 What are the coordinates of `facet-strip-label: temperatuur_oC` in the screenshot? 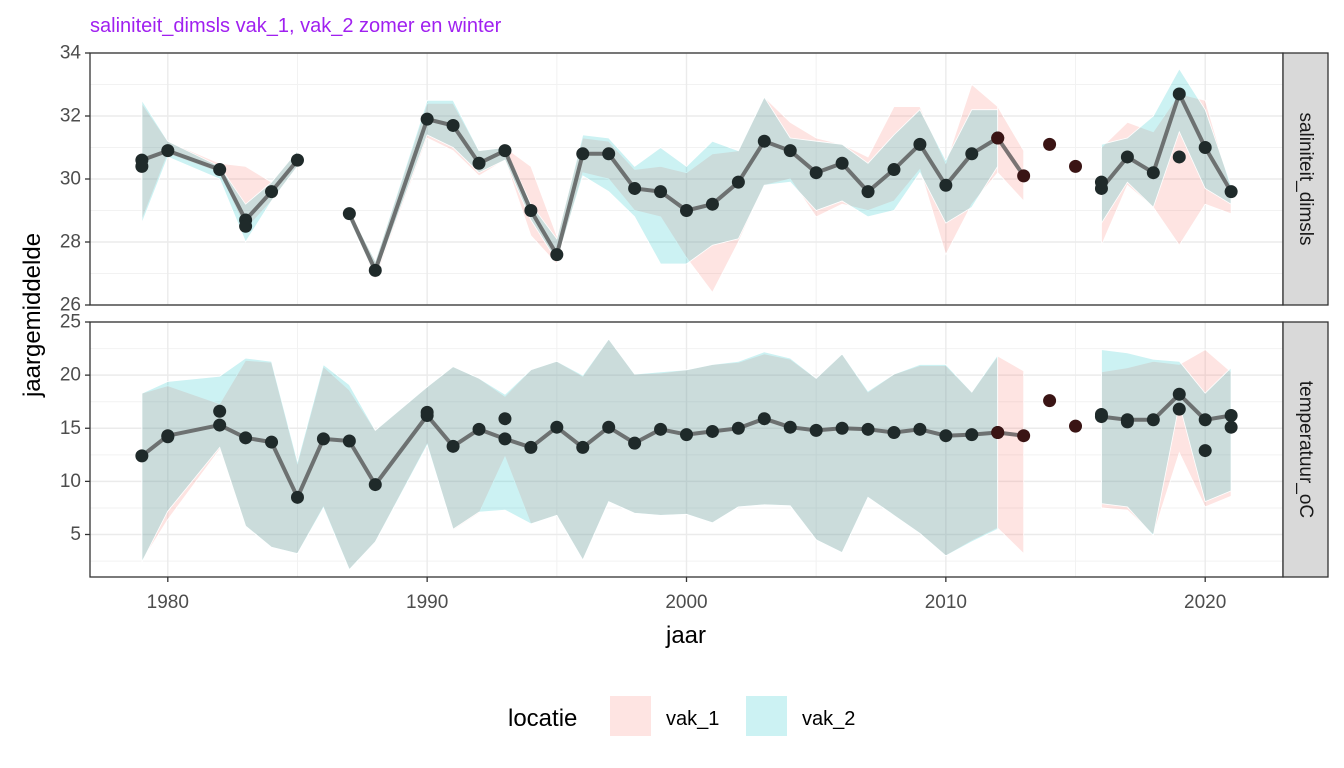 It's located at (1305, 449).